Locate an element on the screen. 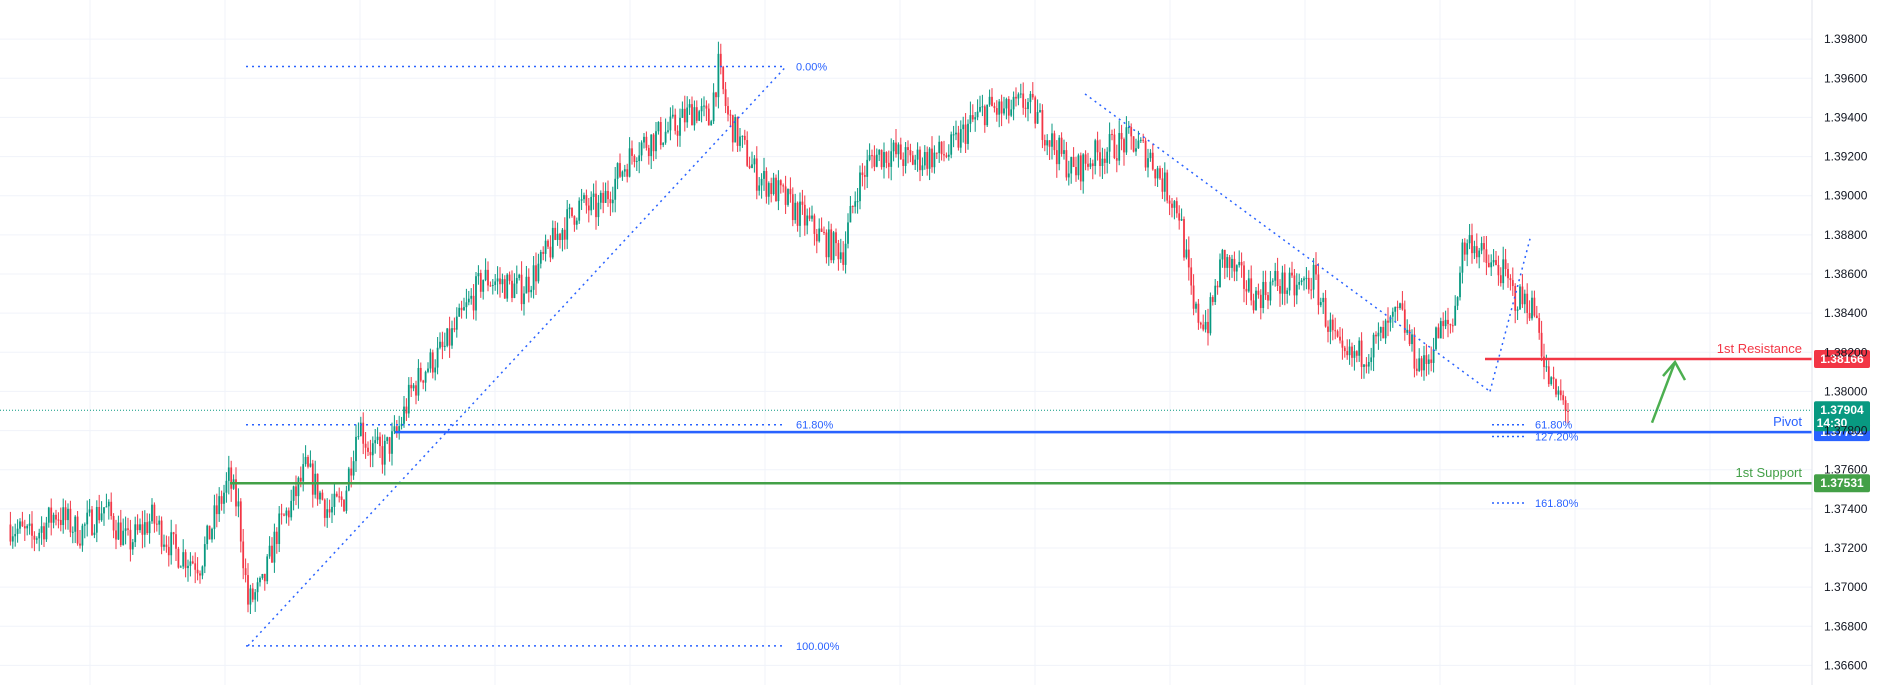 This screenshot has height=685, width=1884. last-price-badge is located at coordinates (1842, 416).